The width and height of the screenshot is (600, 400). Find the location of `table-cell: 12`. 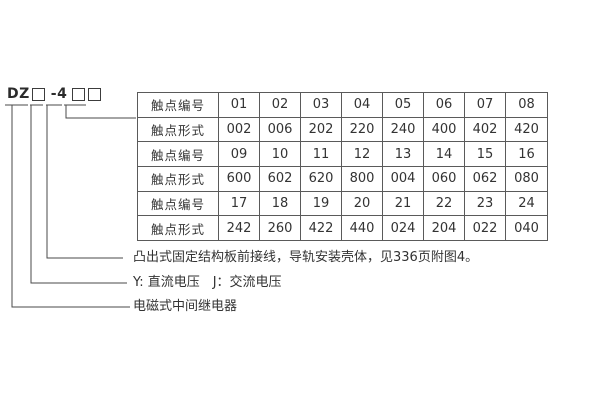

table-cell: 12 is located at coordinates (362, 154).